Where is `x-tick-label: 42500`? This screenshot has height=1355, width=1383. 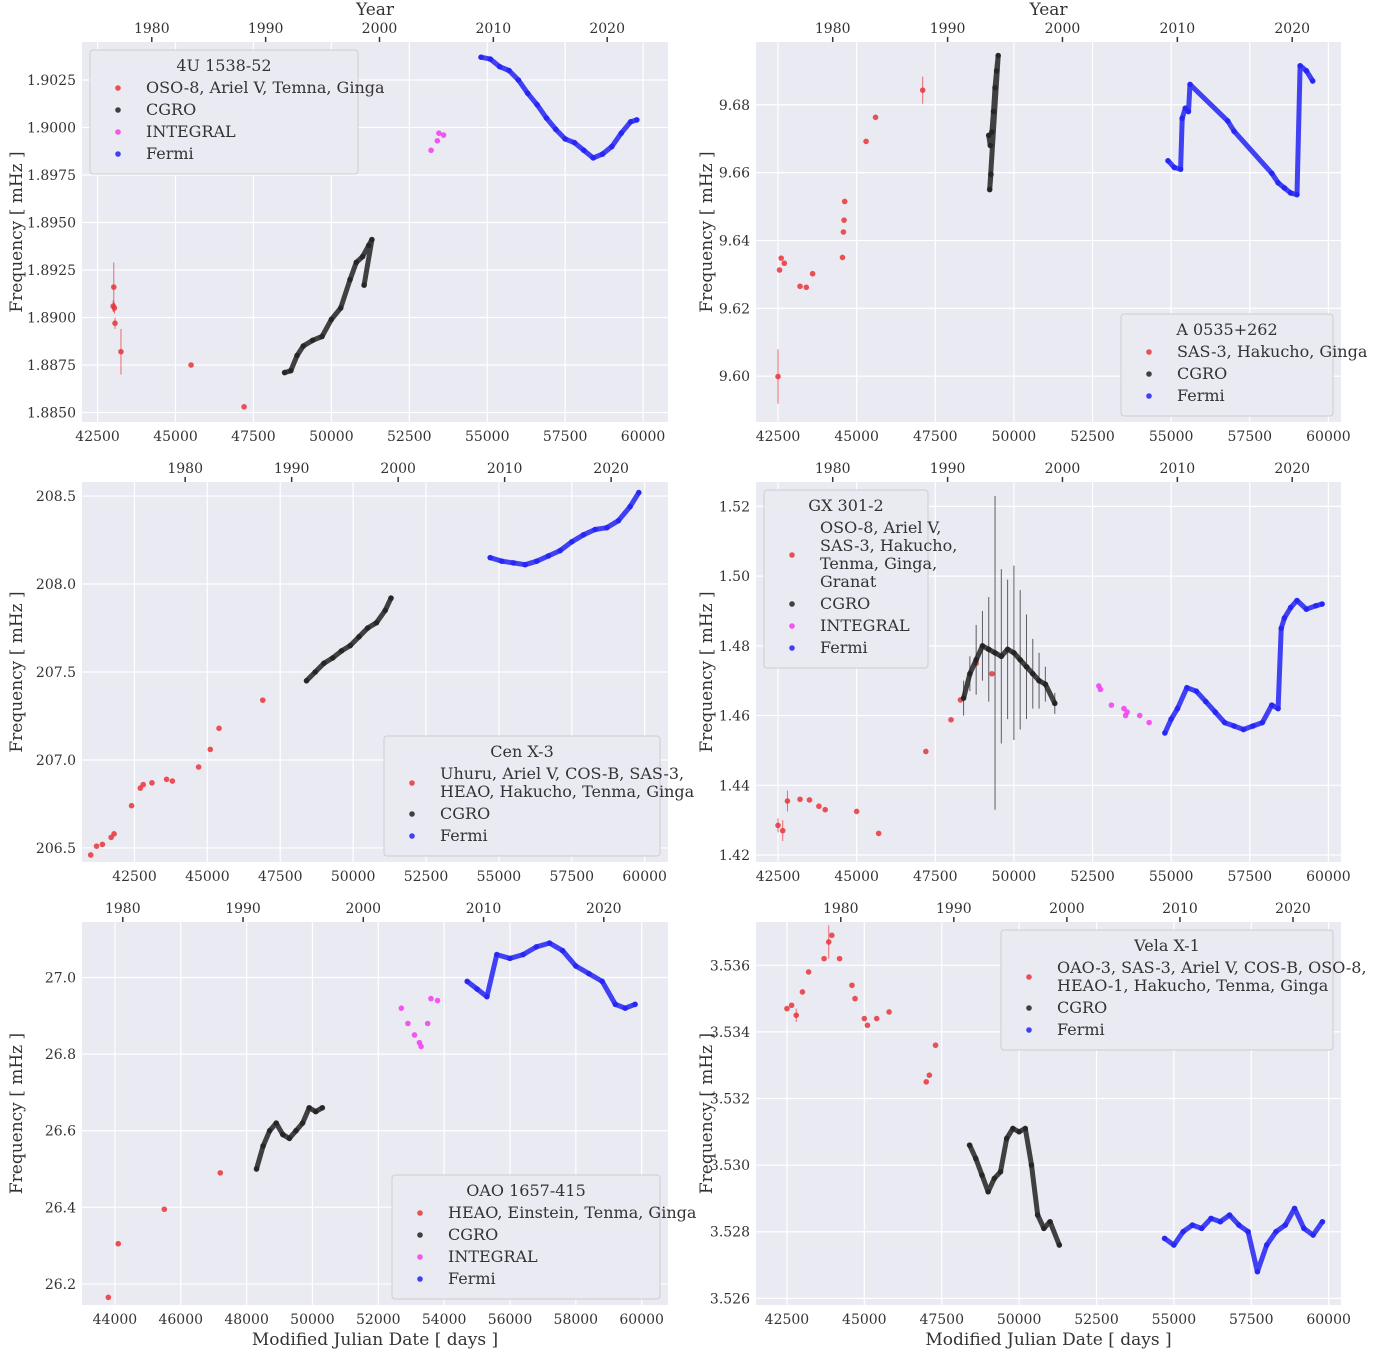
x-tick-label: 42500 is located at coordinates (97, 437).